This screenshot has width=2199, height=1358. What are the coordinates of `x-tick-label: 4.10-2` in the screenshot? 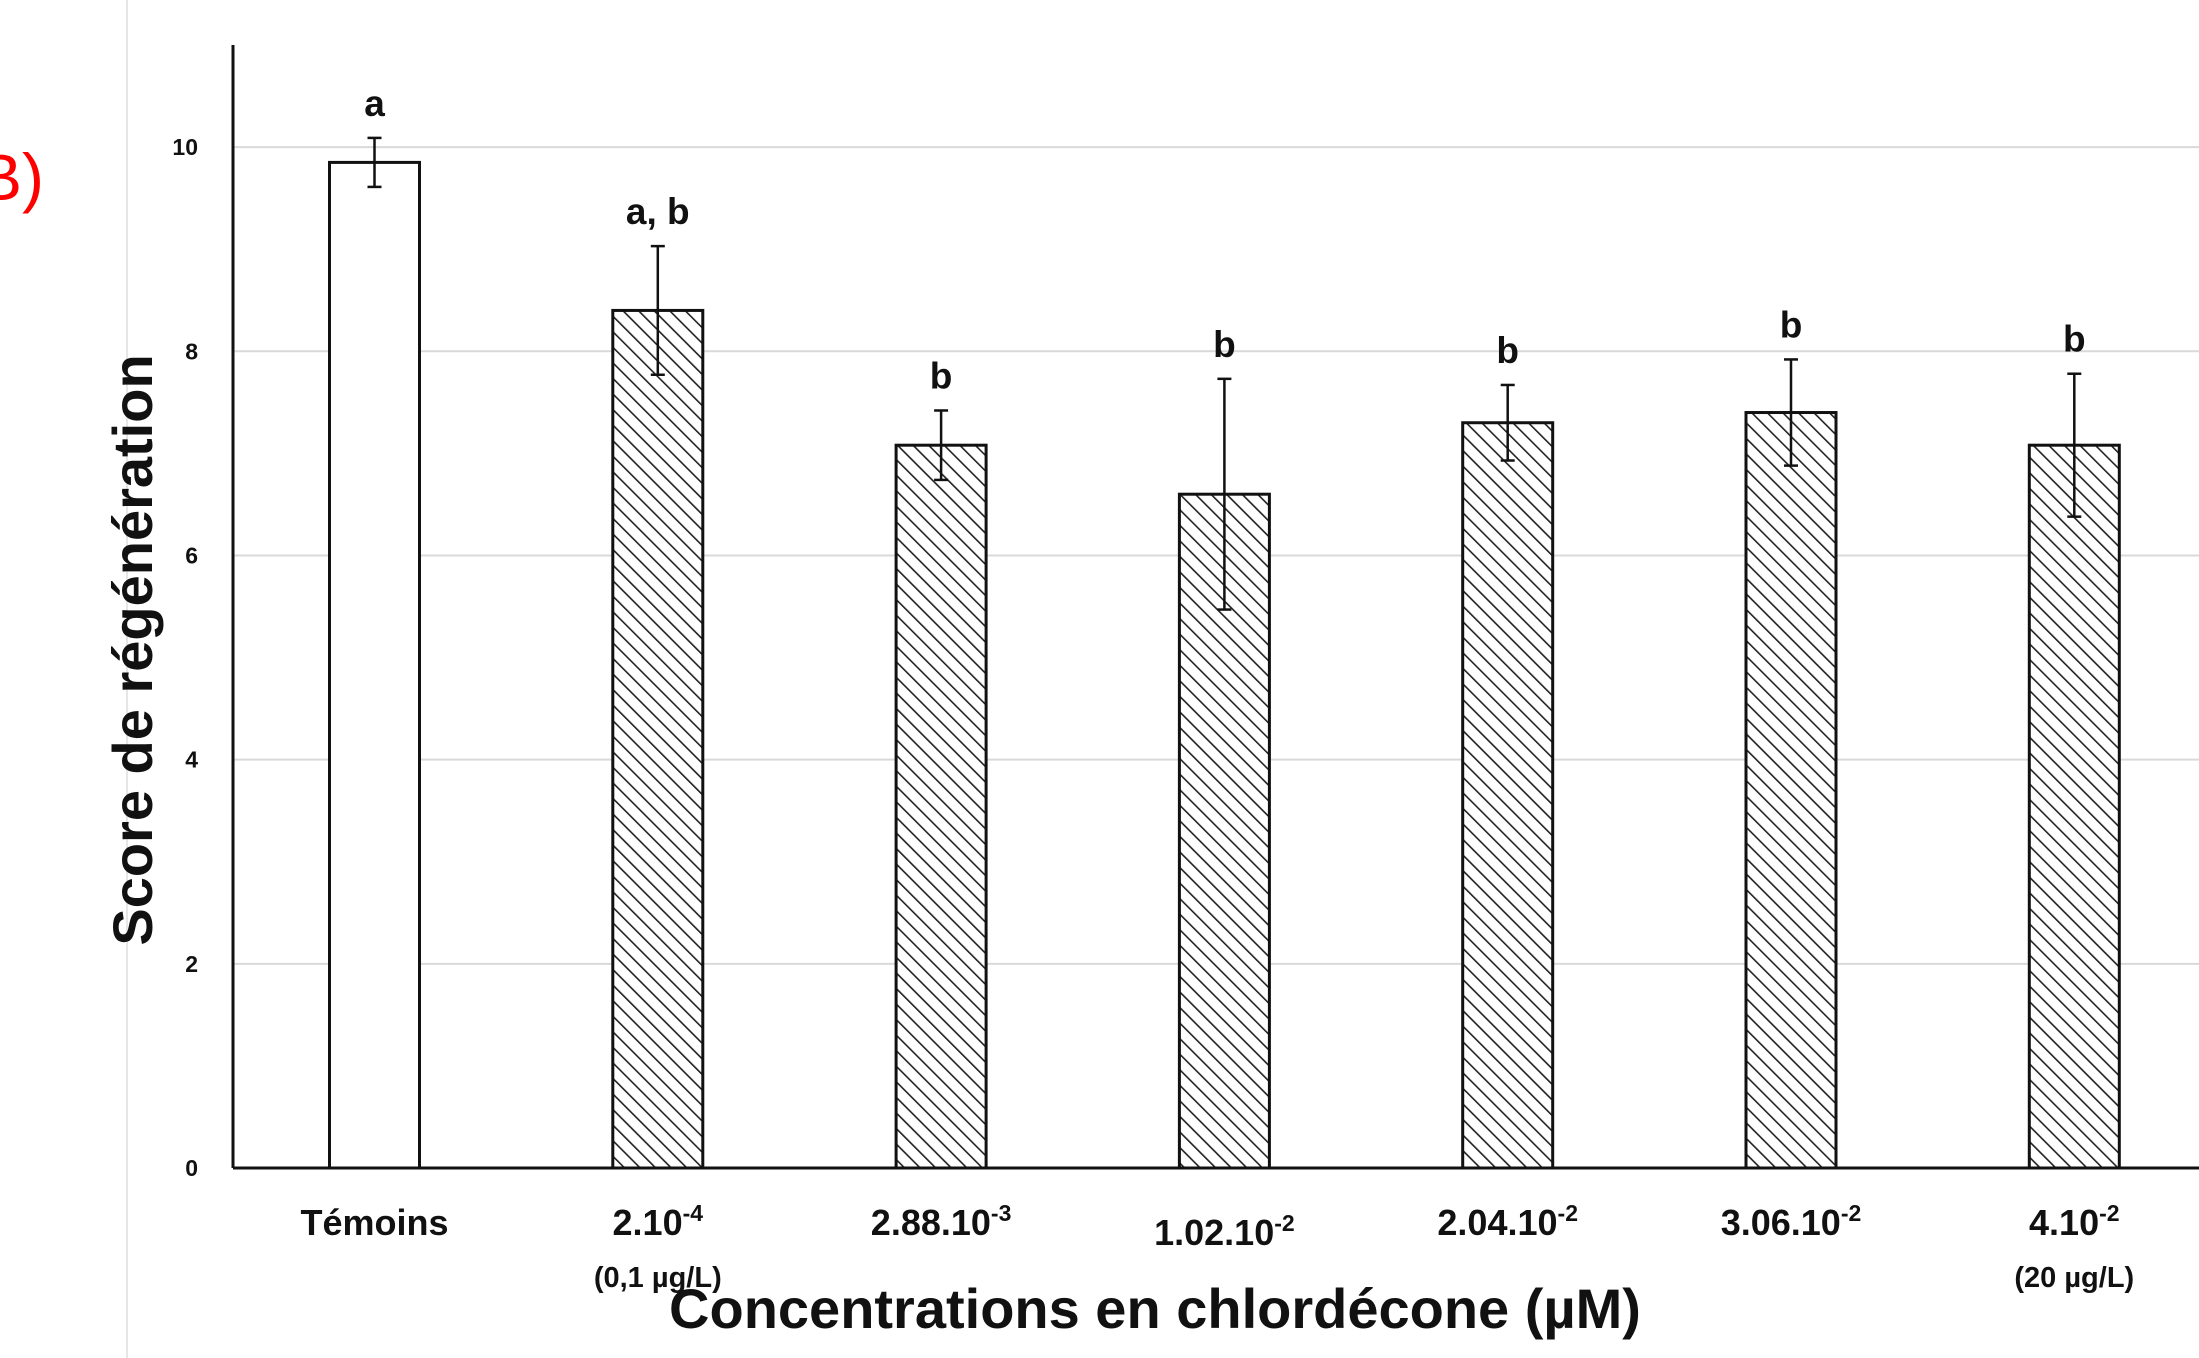 It's located at (2074, 1221).